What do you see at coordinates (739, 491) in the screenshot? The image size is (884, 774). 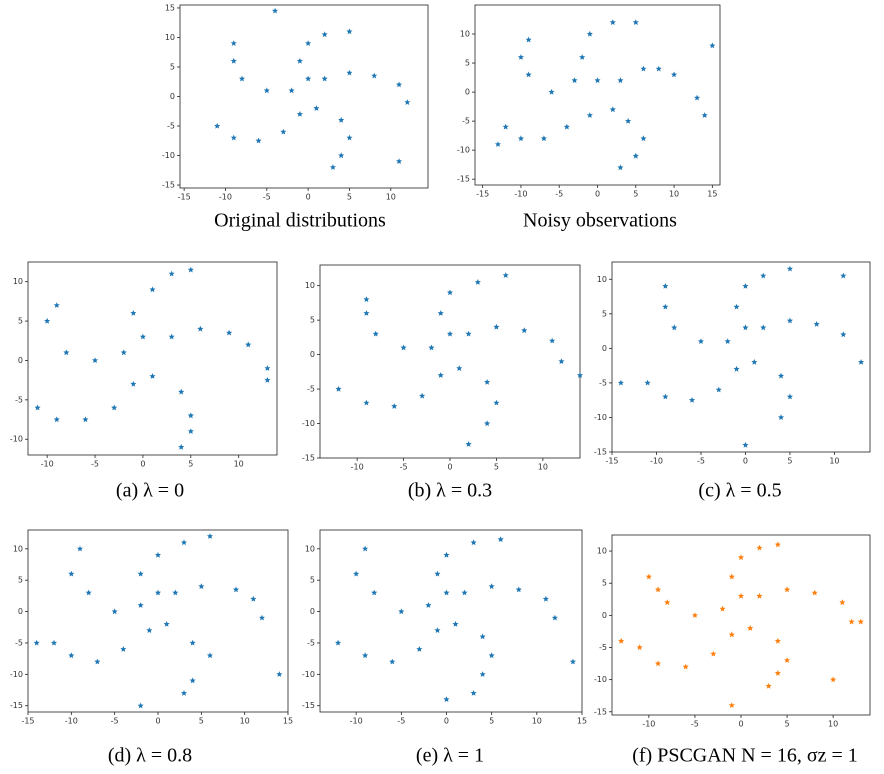 I see `caption: (c) λ = 0.5` at bounding box center [739, 491].